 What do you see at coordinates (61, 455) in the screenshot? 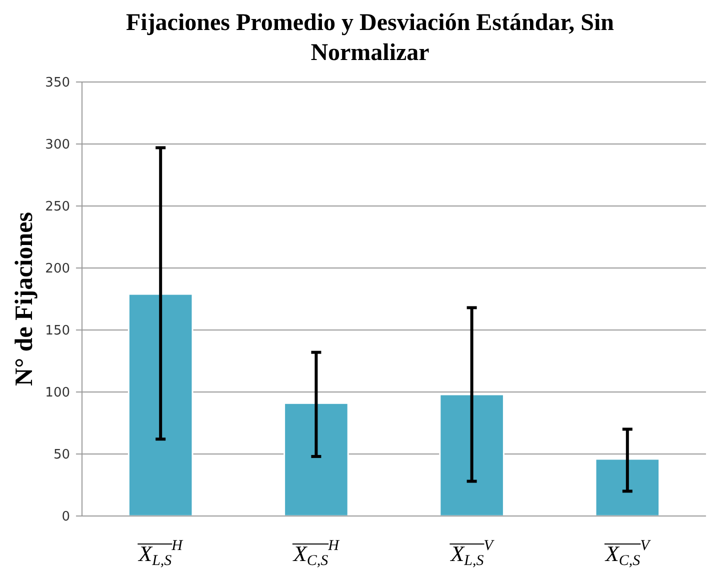
I see `y-tick-label: 50` at bounding box center [61, 455].